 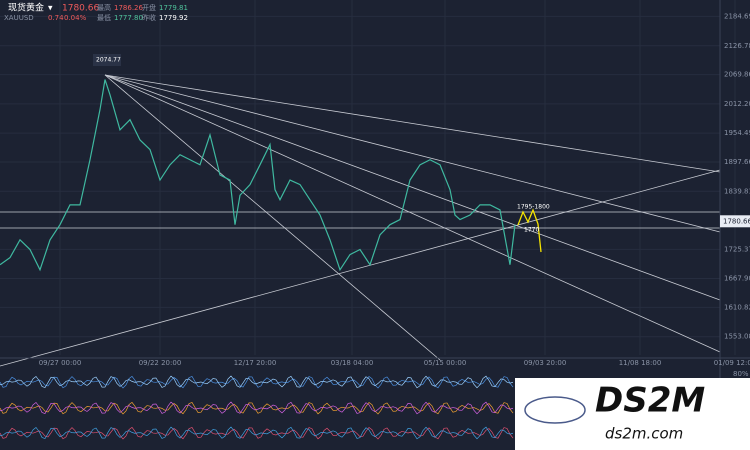 I want to click on x-tick-label: 12/17 20:00, so click(x=255, y=363).